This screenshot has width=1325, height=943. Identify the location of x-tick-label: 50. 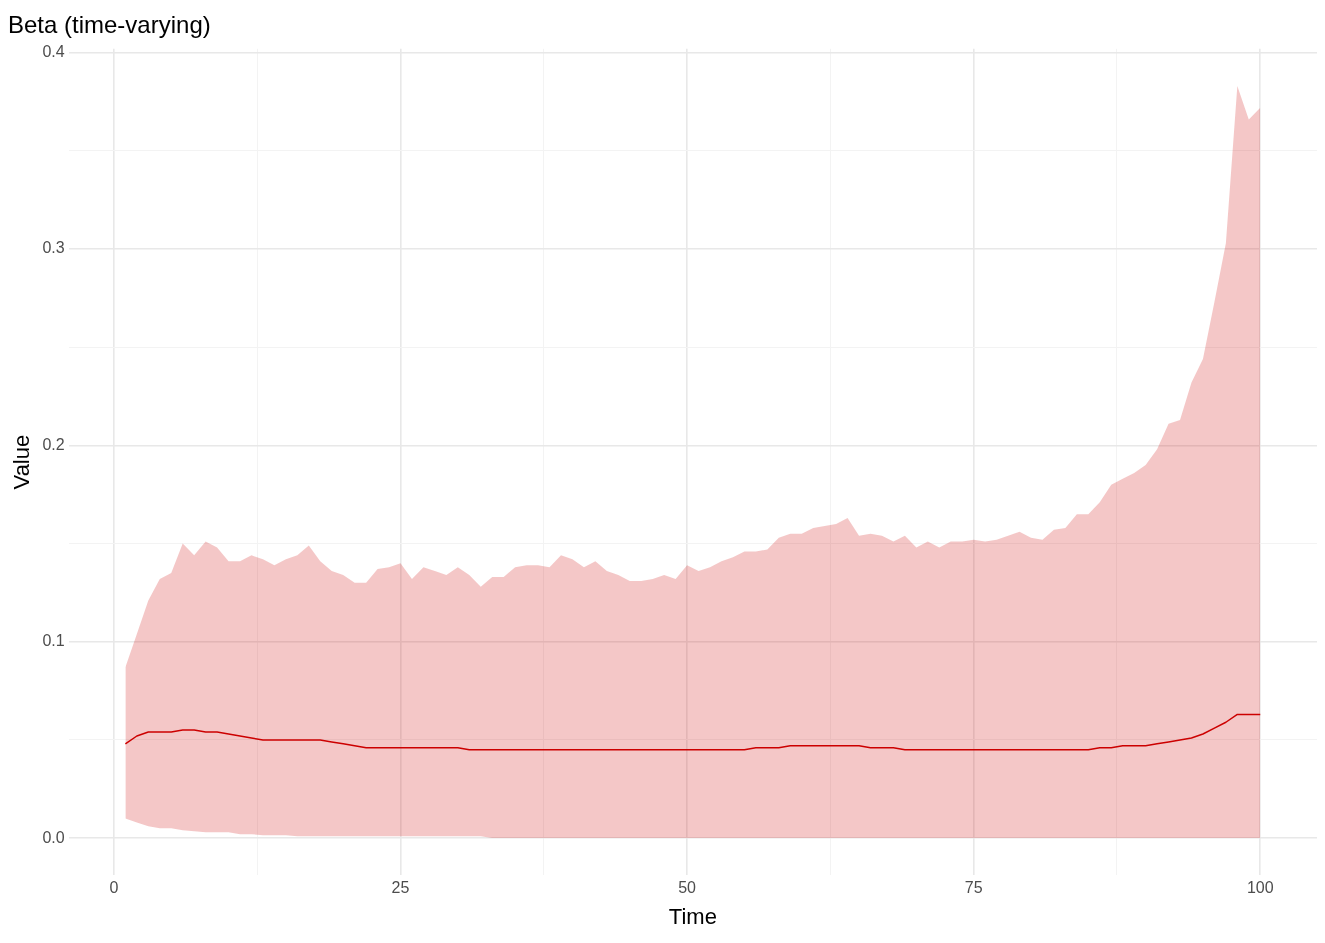
(687, 888).